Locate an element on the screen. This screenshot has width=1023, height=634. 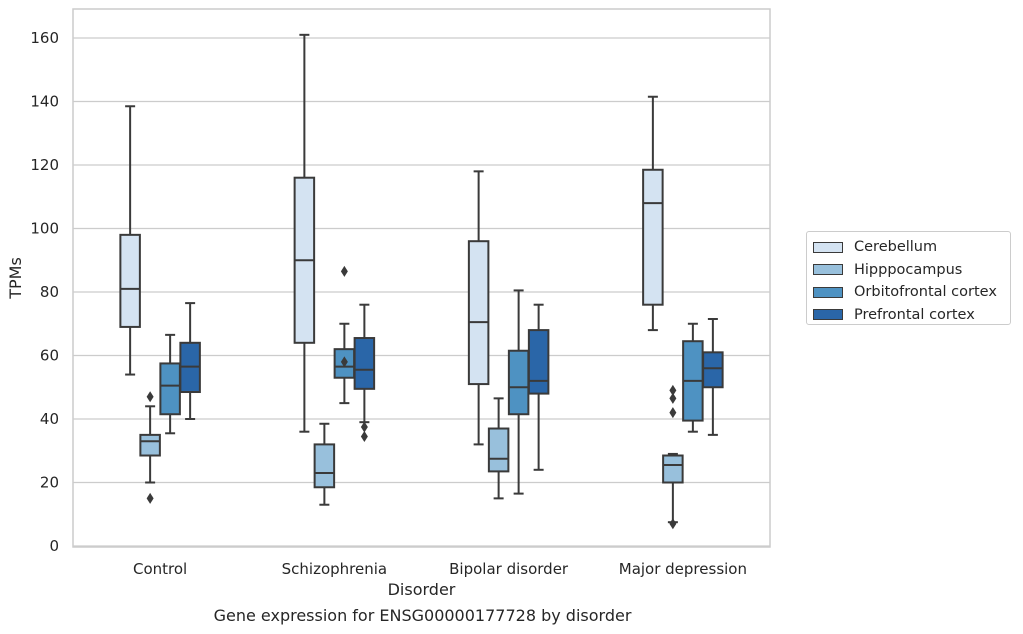
y-tick-labels: 0 20 40 60 80 100 120 140 160 is located at coordinates (44, 292).